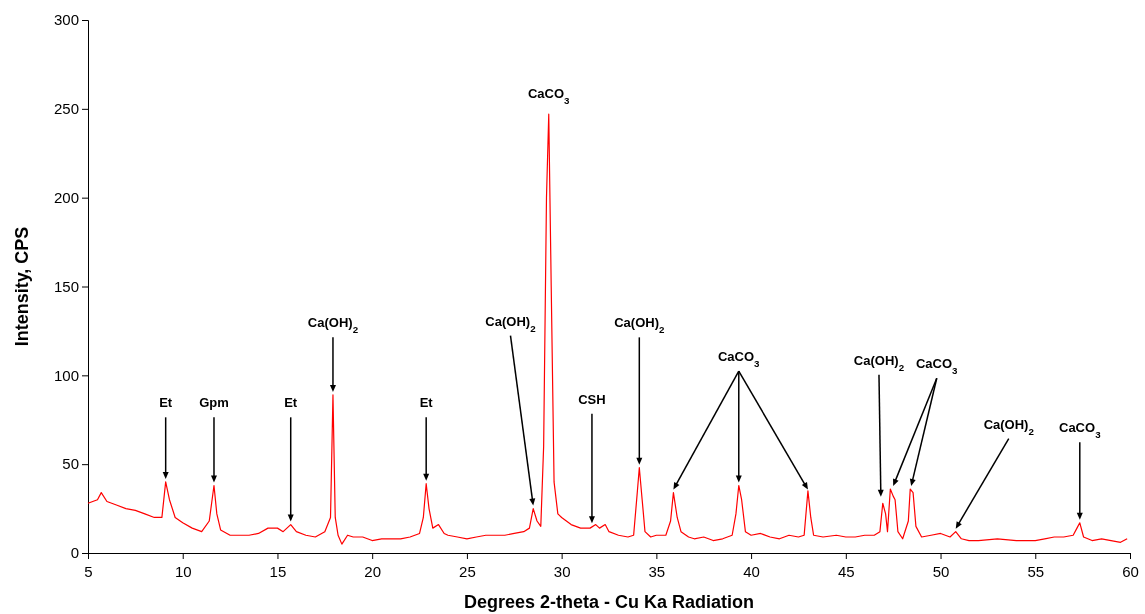  I want to click on y-tick-label: 100, so click(66, 375).